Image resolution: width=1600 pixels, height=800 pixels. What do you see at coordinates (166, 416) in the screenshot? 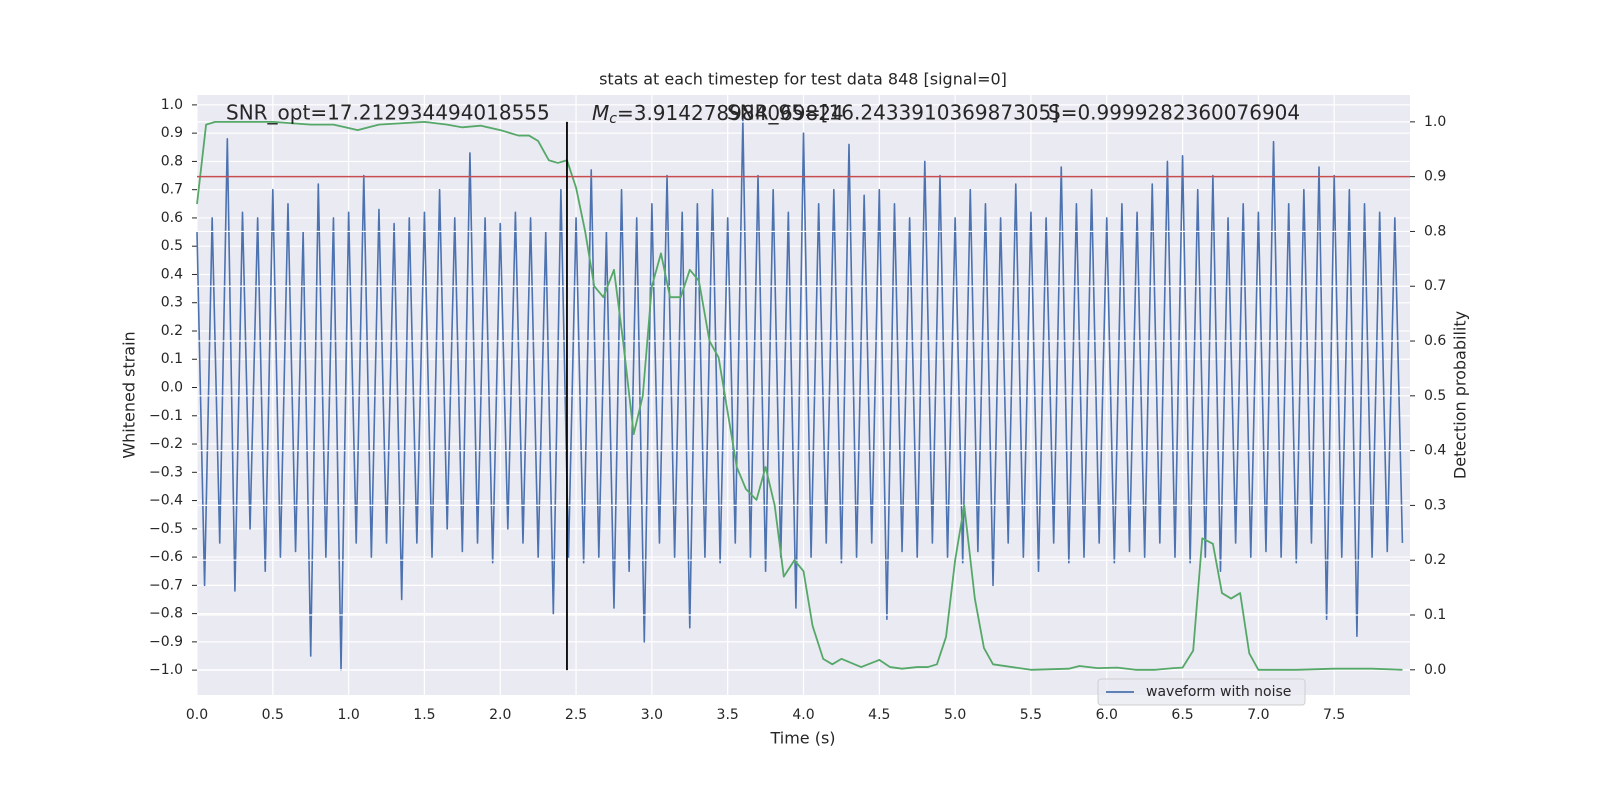
I see `y-tick-label: −0.1` at bounding box center [166, 416].